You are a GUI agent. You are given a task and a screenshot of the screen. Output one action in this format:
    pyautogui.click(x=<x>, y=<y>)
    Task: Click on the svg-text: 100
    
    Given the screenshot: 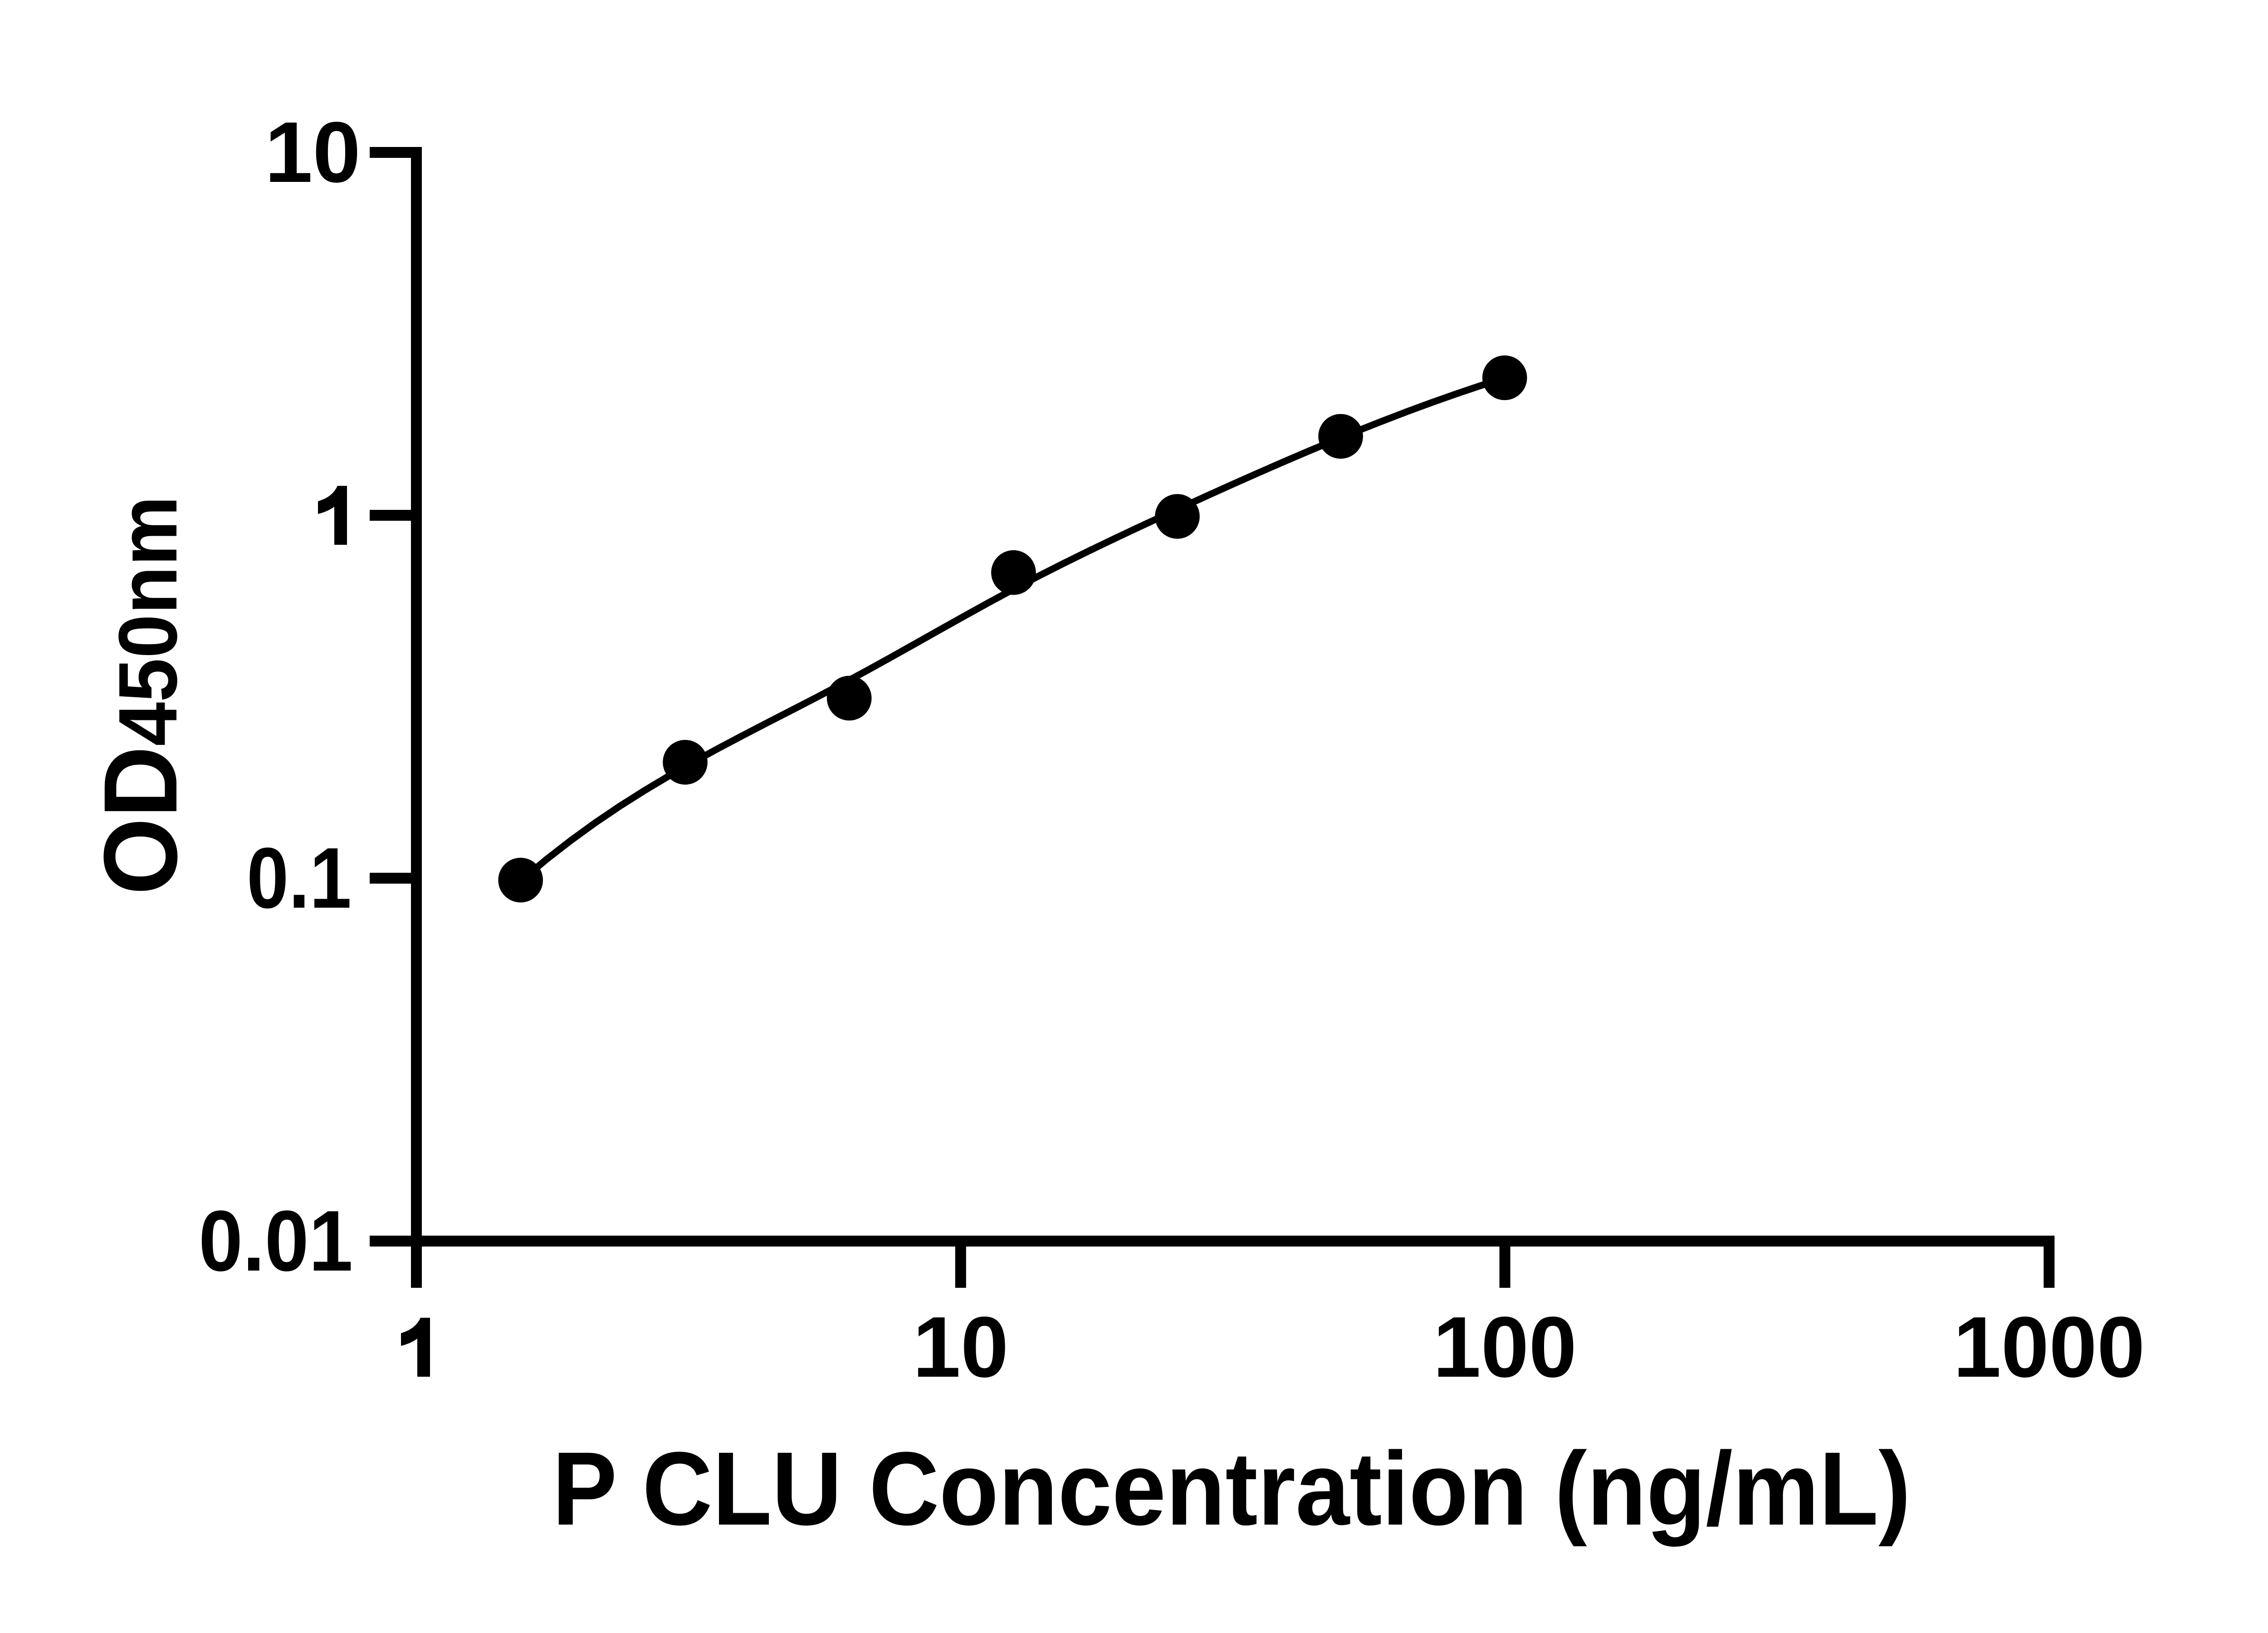 What is the action you would take?
    pyautogui.click(x=1505, y=1347)
    